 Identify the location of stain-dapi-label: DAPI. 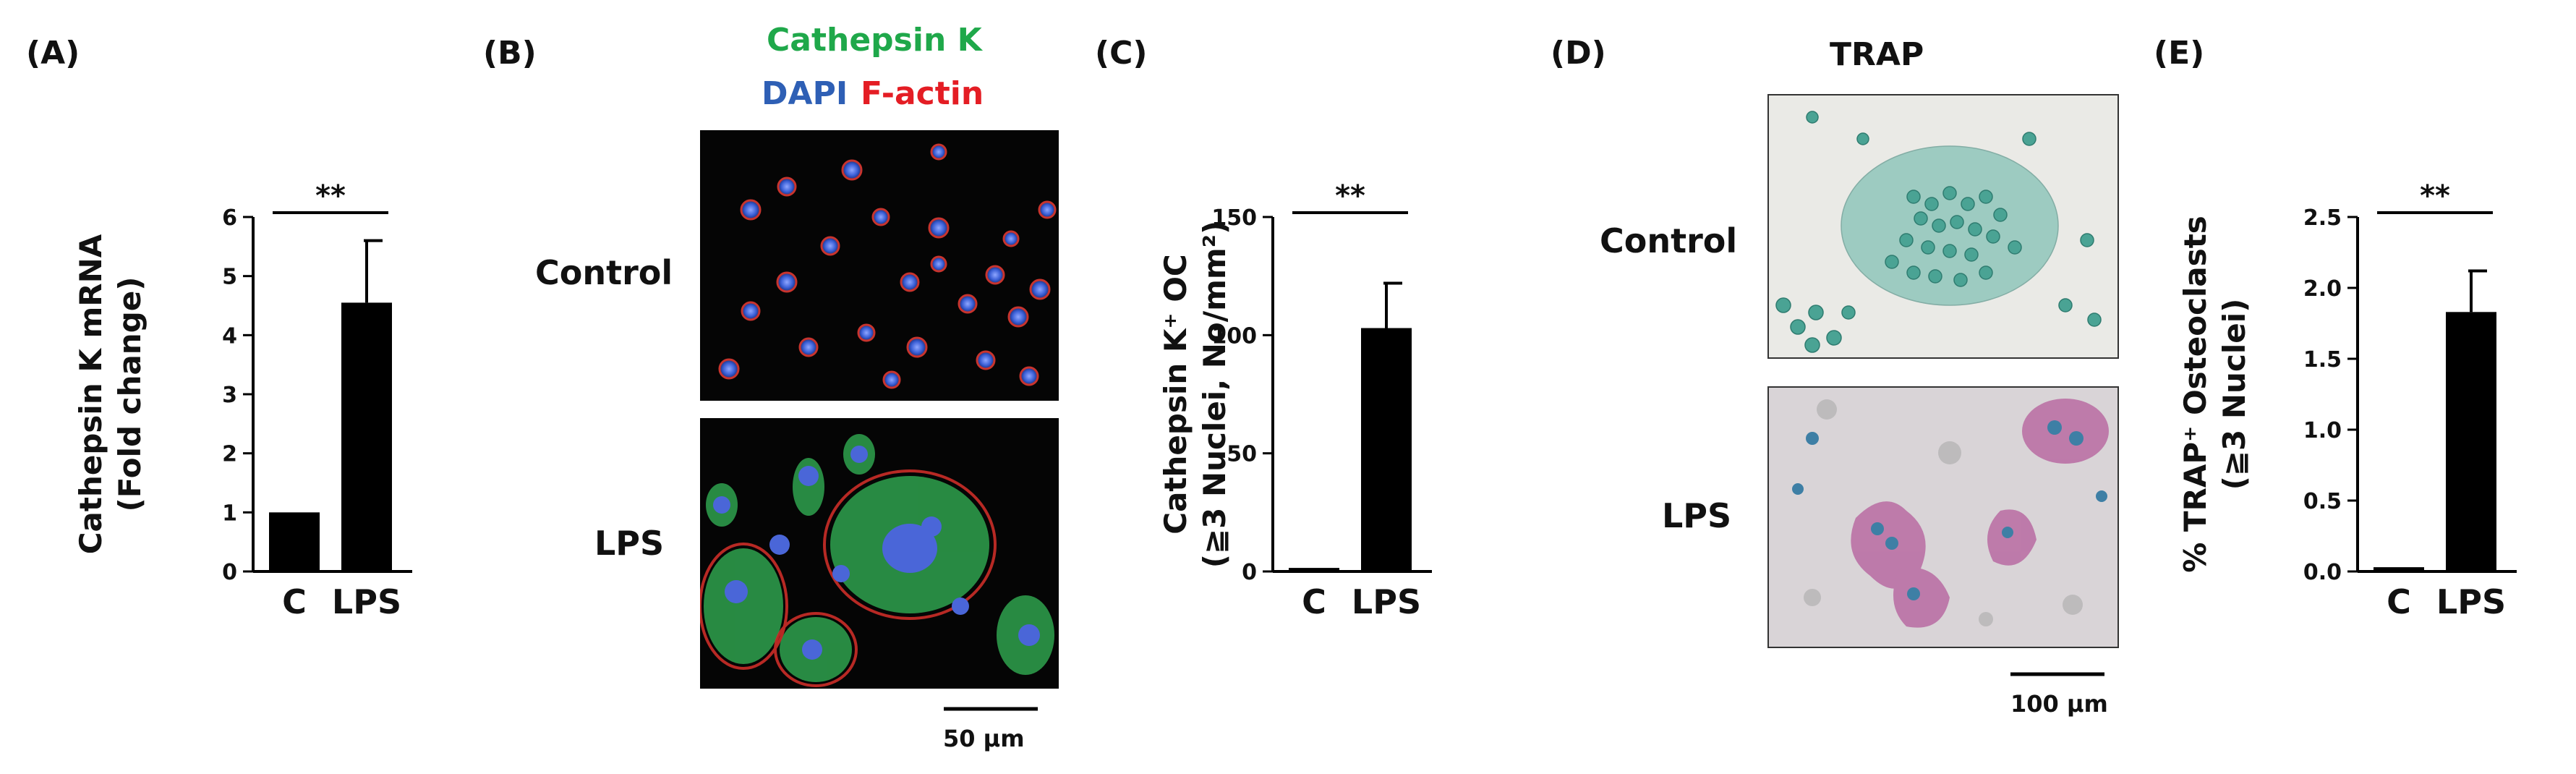
(805, 93).